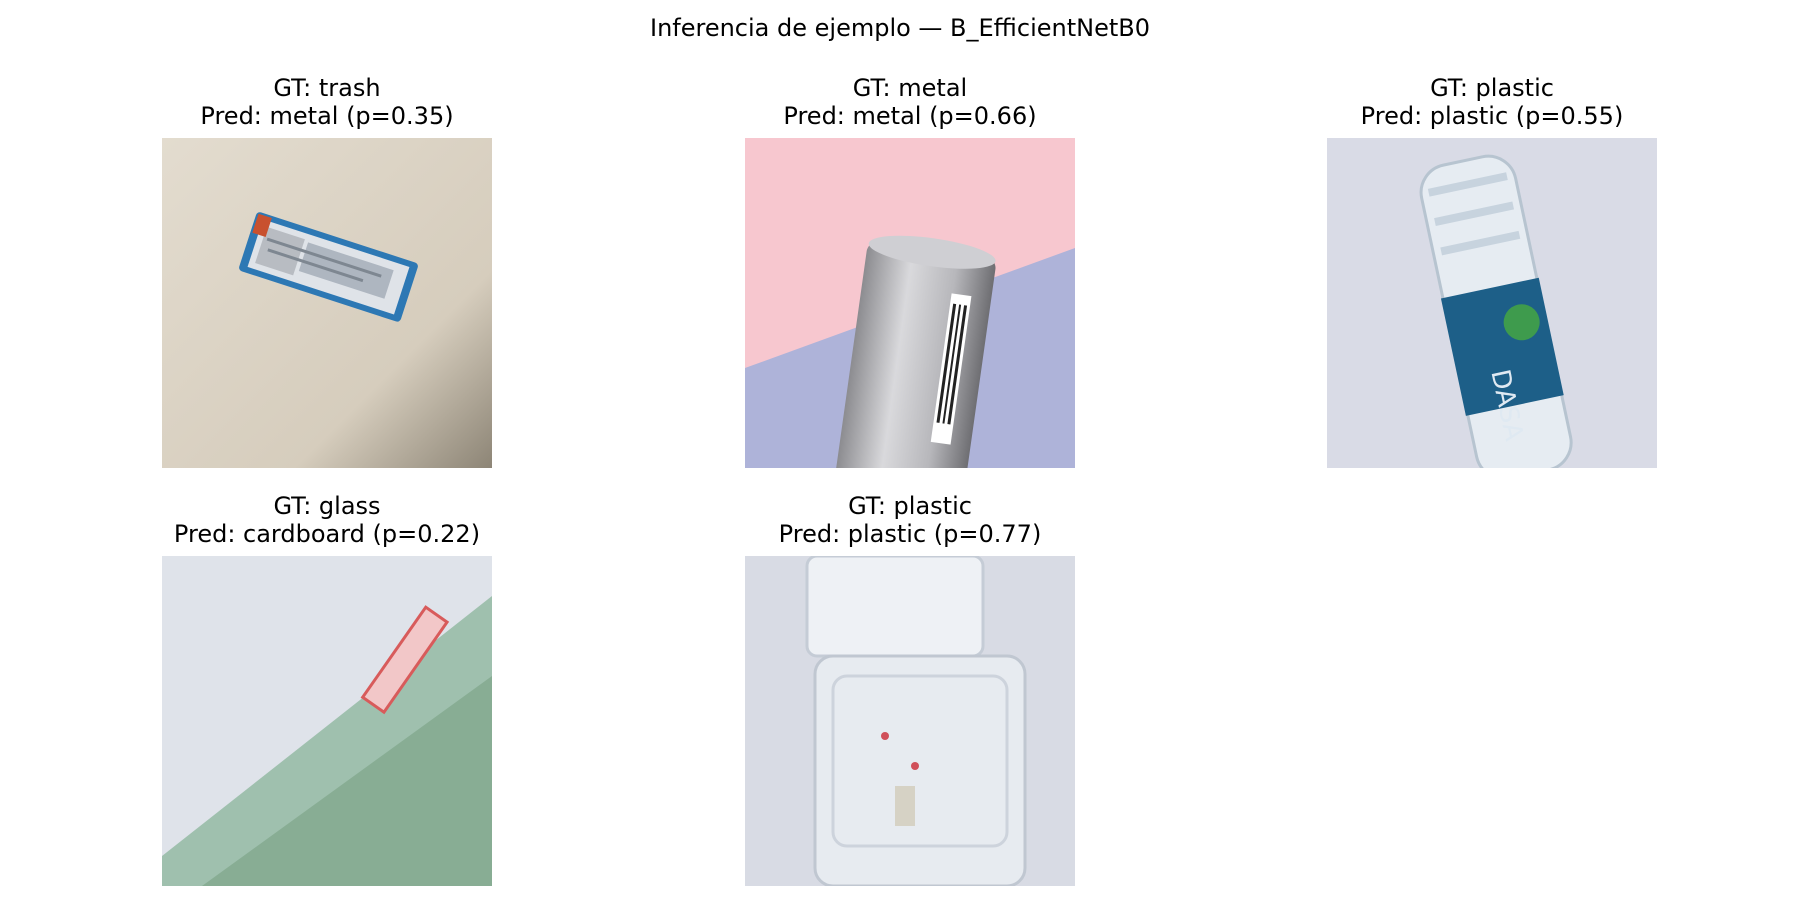 The height and width of the screenshot is (900, 1800). I want to click on prediction-label: Pred: metal (p=0.66), so click(910, 116).